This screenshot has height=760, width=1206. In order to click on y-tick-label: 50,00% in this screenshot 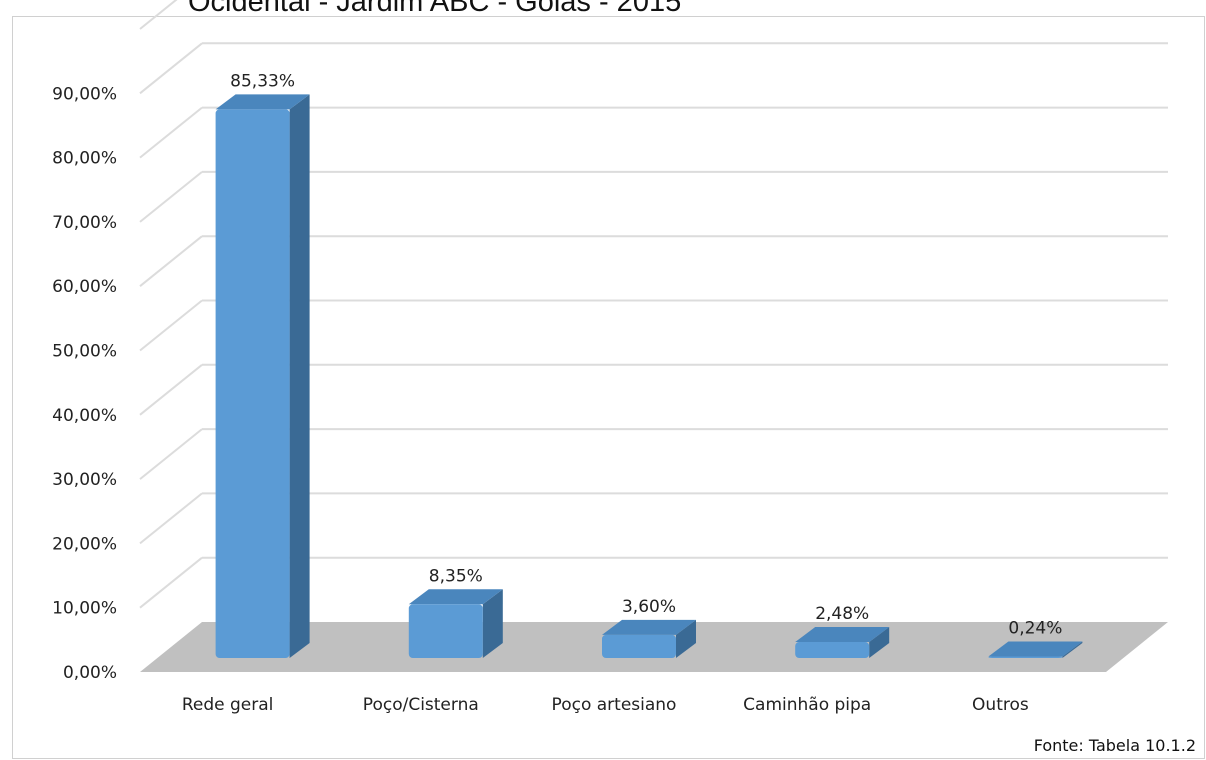, I will do `click(84, 352)`.